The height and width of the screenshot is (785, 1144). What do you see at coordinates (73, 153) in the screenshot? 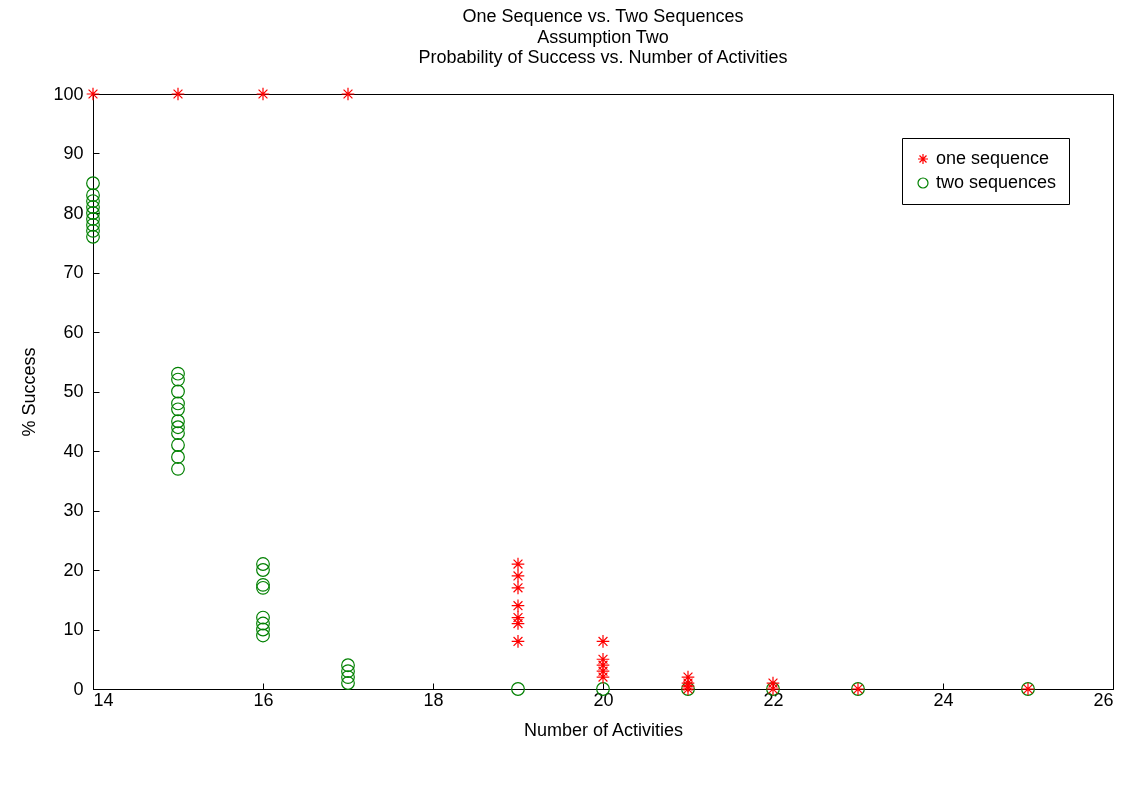
I see `y-tick-label: 90` at bounding box center [73, 153].